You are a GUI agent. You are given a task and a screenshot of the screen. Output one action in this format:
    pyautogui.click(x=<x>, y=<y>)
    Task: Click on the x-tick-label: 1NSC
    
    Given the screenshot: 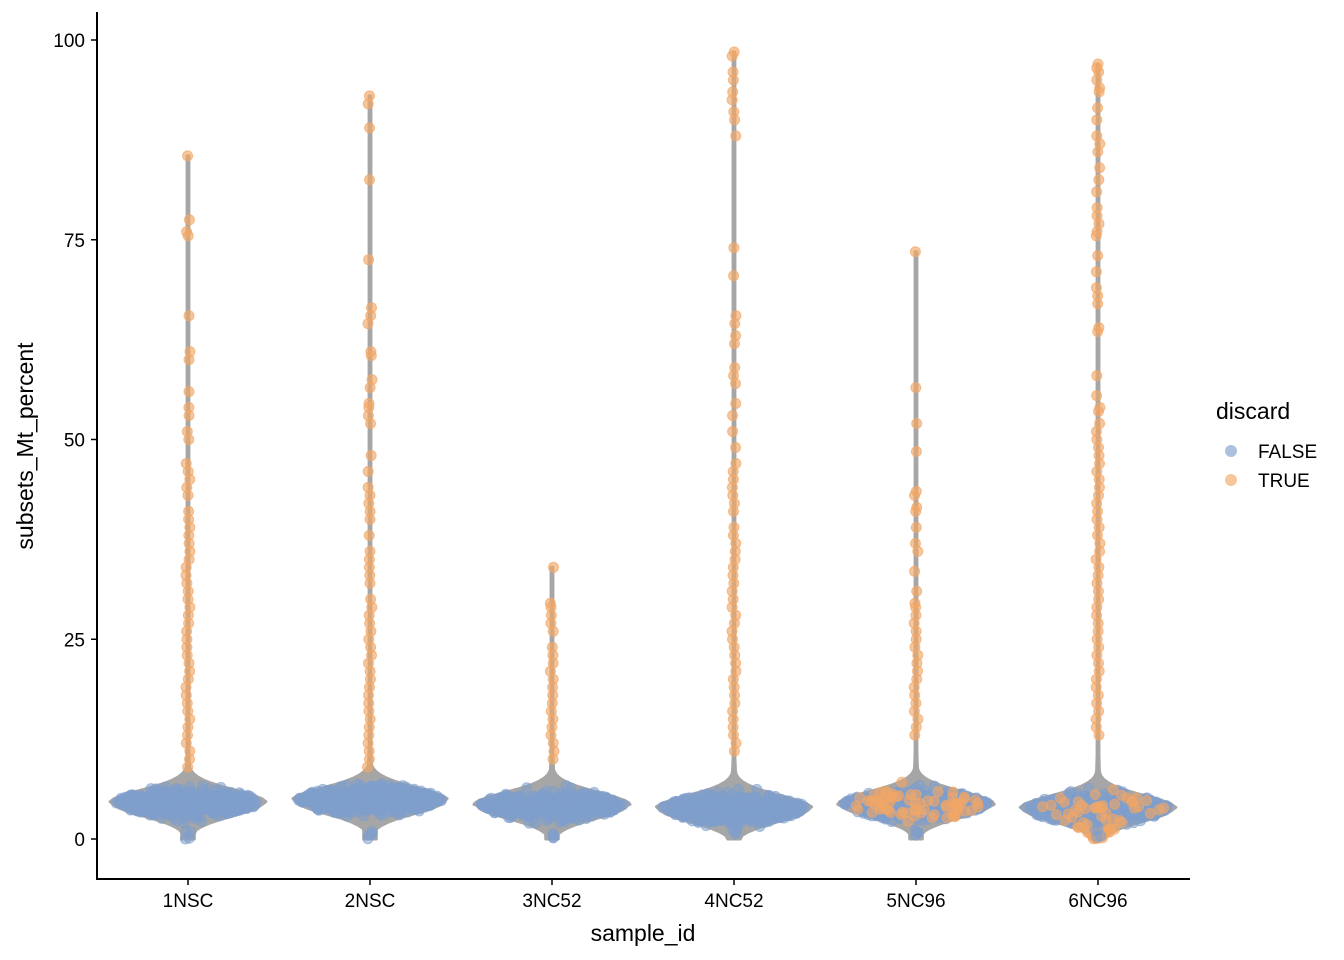 What is the action you would take?
    pyautogui.click(x=188, y=901)
    